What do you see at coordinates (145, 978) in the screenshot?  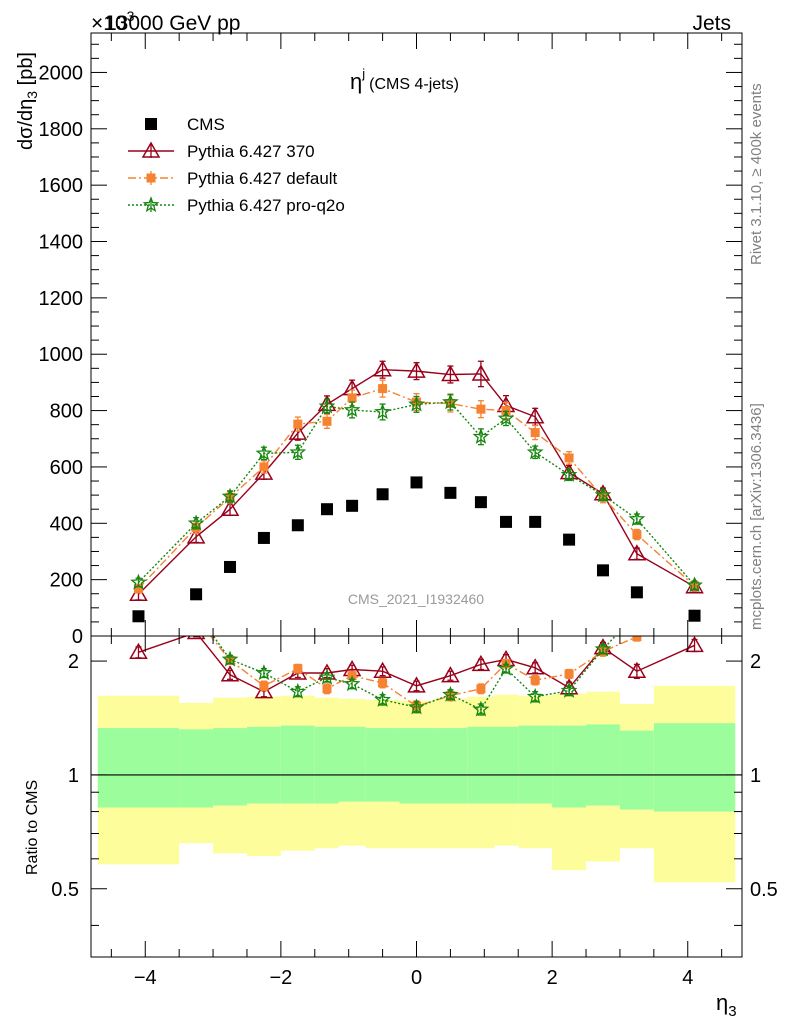 I see `ratio-xtick-label: −4` at bounding box center [145, 978].